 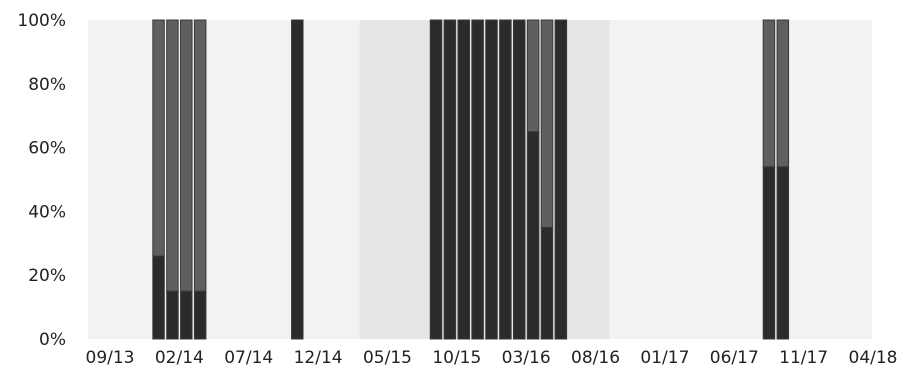 What do you see at coordinates (47, 149) in the screenshot?
I see `y-tick-label: 60%` at bounding box center [47, 149].